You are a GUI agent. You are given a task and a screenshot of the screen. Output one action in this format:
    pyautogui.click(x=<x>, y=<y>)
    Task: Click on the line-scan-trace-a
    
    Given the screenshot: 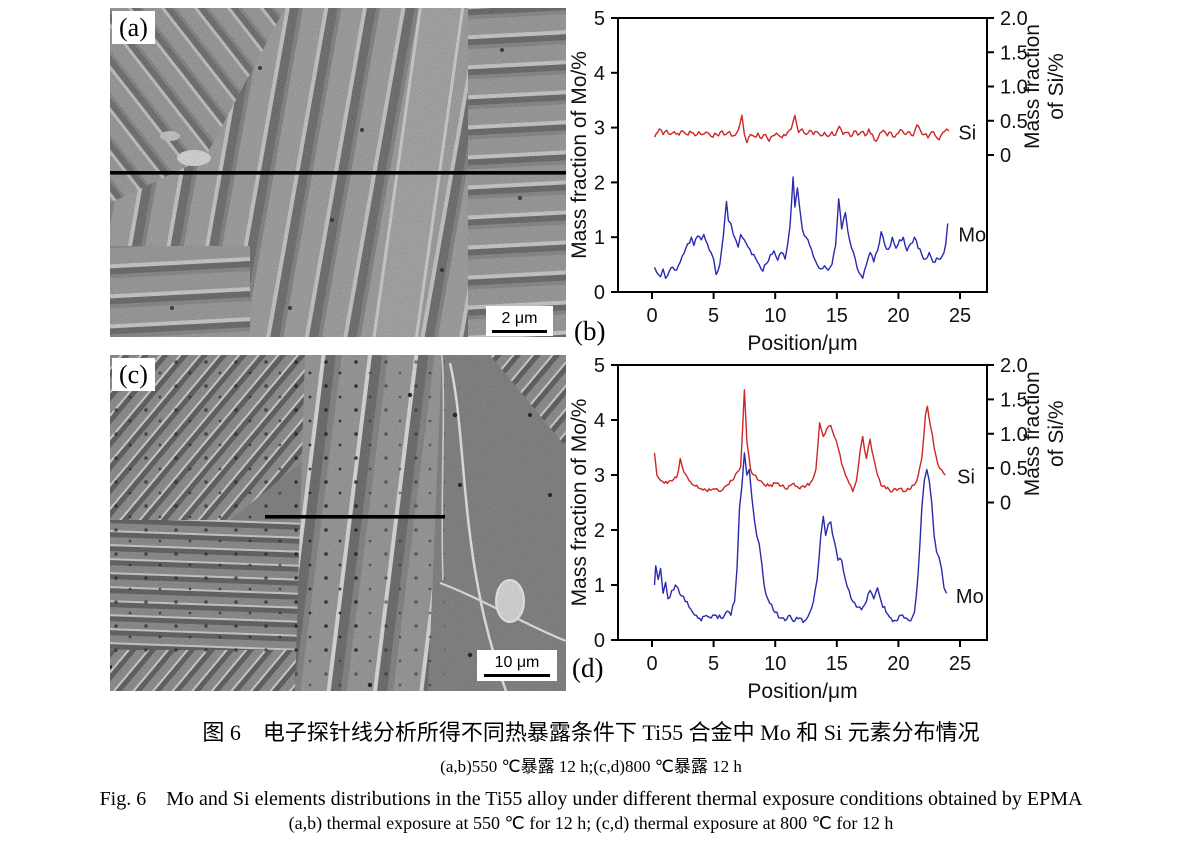 What is the action you would take?
    pyautogui.click(x=338, y=173)
    